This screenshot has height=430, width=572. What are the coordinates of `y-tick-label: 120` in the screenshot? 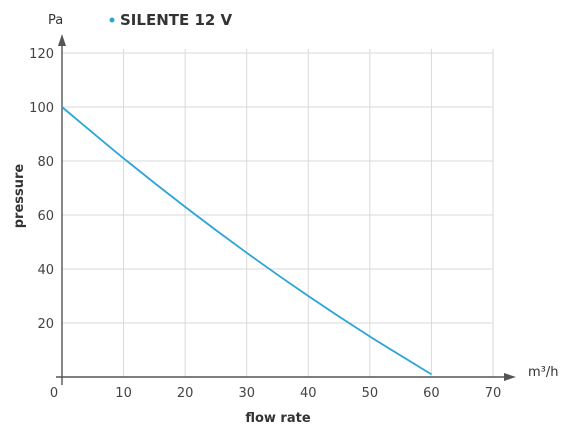 It's located at (41, 54).